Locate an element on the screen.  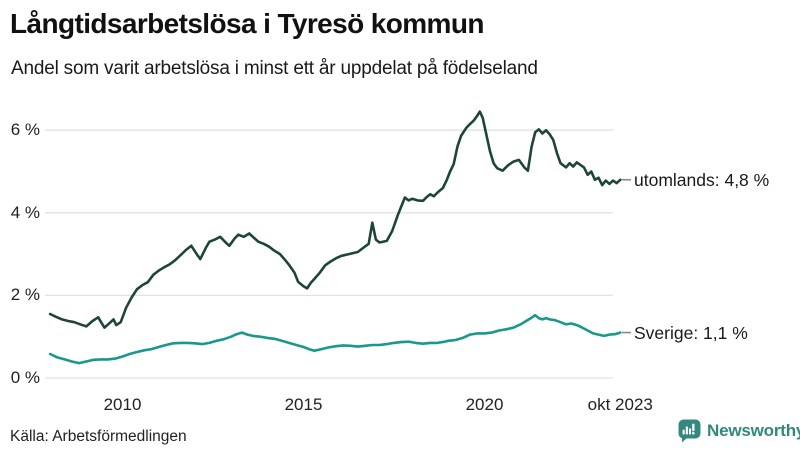
x-axis-tick-label-2015: 2015 is located at coordinates (303, 404).